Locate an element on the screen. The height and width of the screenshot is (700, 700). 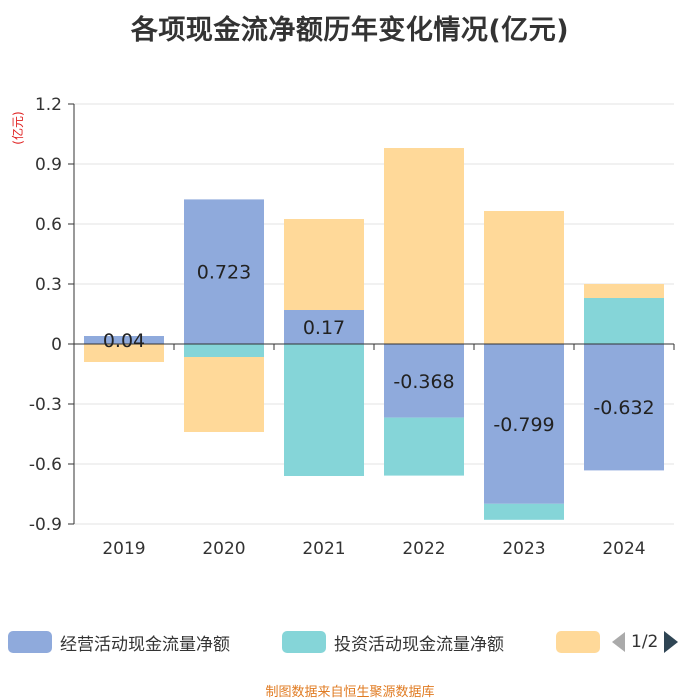
bar-investing-2020 is located at coordinates (224, 350).